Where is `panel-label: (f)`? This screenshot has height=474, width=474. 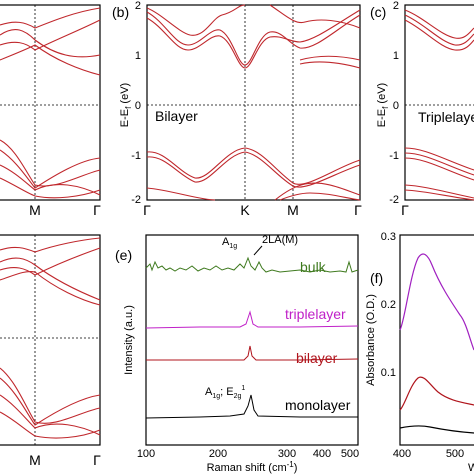
panel-label: (f) is located at coordinates (376, 278).